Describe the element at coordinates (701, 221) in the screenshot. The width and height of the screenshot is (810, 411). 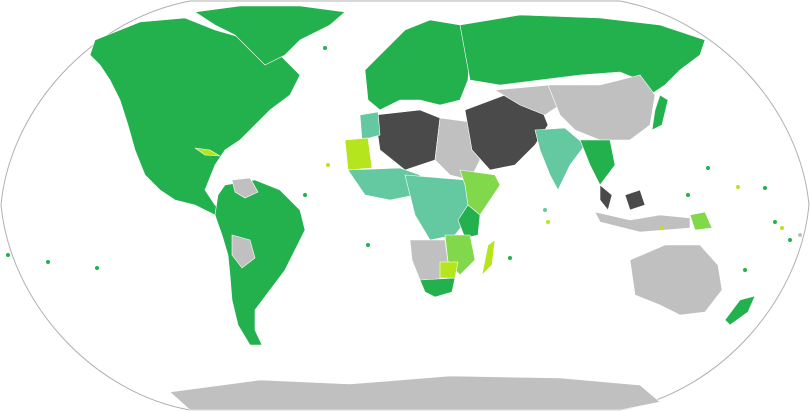
I see `region-papua-new-guinea` at that location.